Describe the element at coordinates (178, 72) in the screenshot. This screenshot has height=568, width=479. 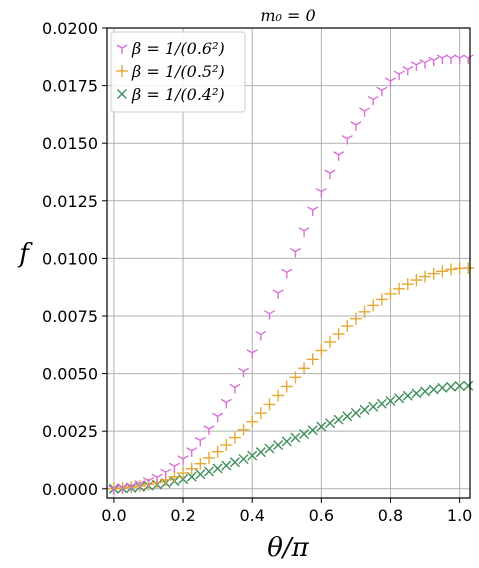
I see `legend-box` at that location.